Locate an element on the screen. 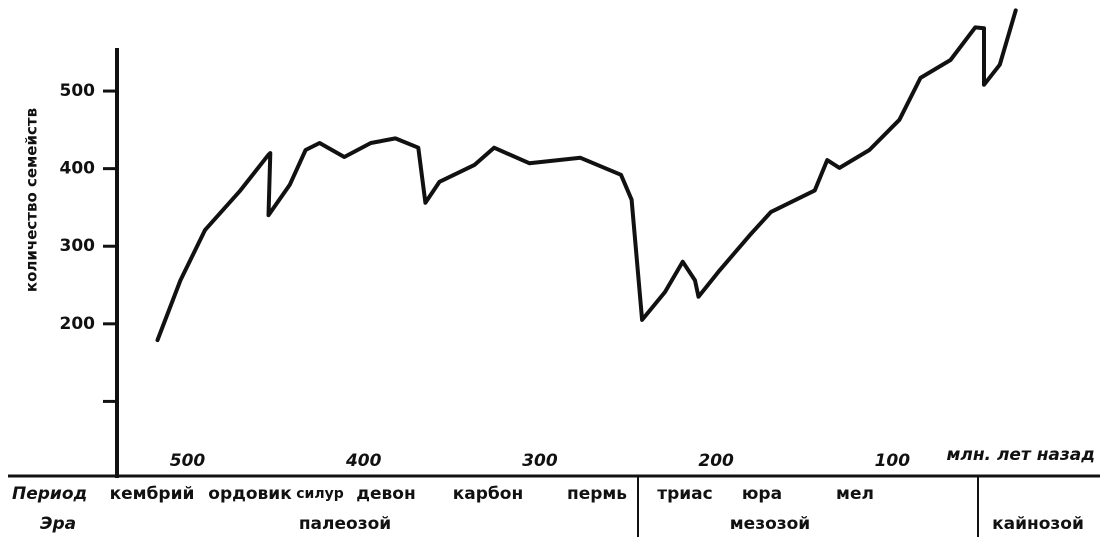 This screenshot has height=537, width=1102. x-tick-label: 300 is located at coordinates (540, 461).